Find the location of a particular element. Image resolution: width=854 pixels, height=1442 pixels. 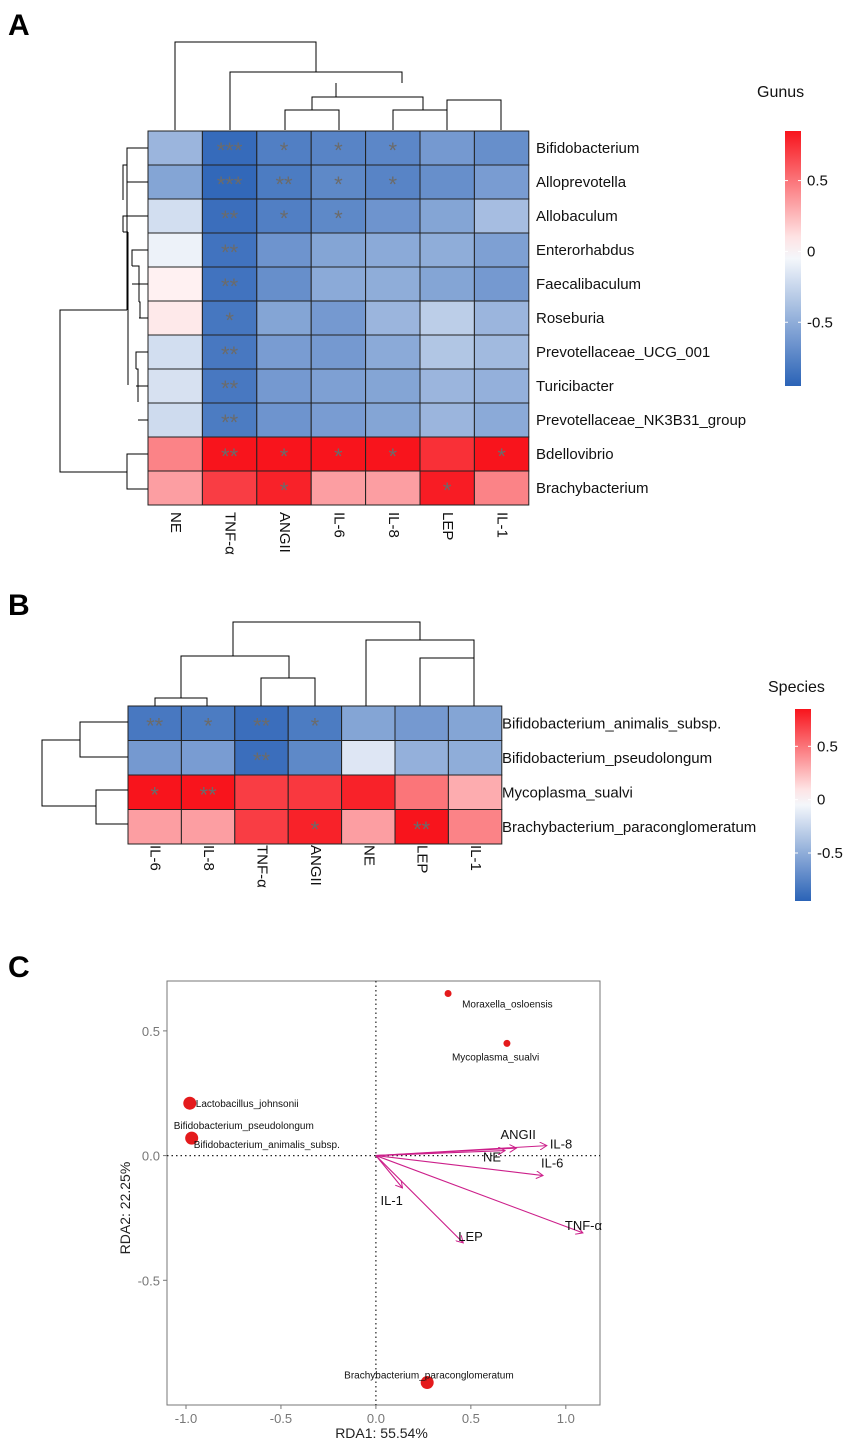

genus-row-label: Faecalibaculum is located at coordinates (588, 284).